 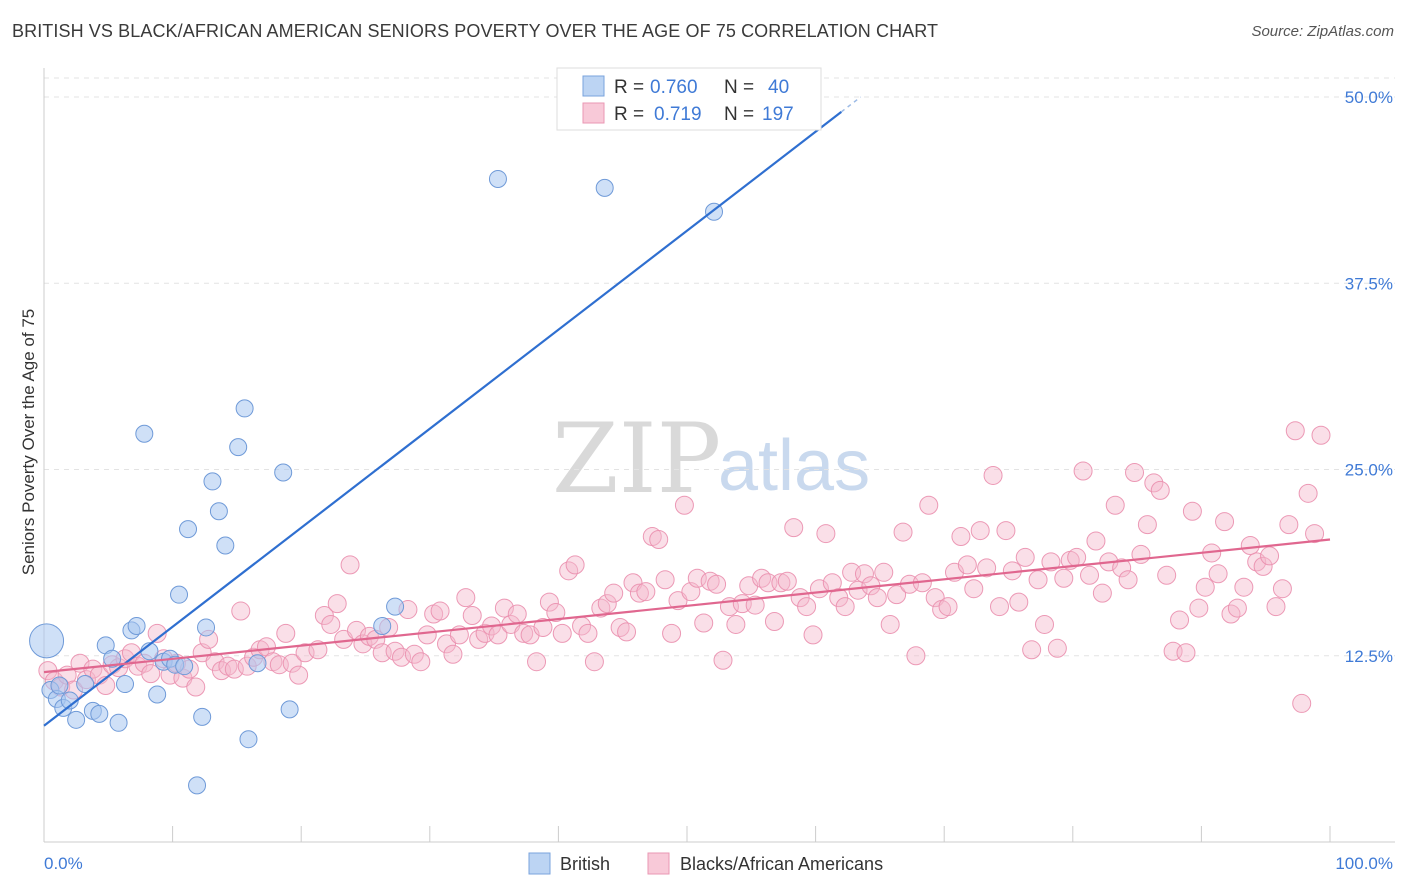 I want to click on trend-line-black, so click(x=687, y=606).